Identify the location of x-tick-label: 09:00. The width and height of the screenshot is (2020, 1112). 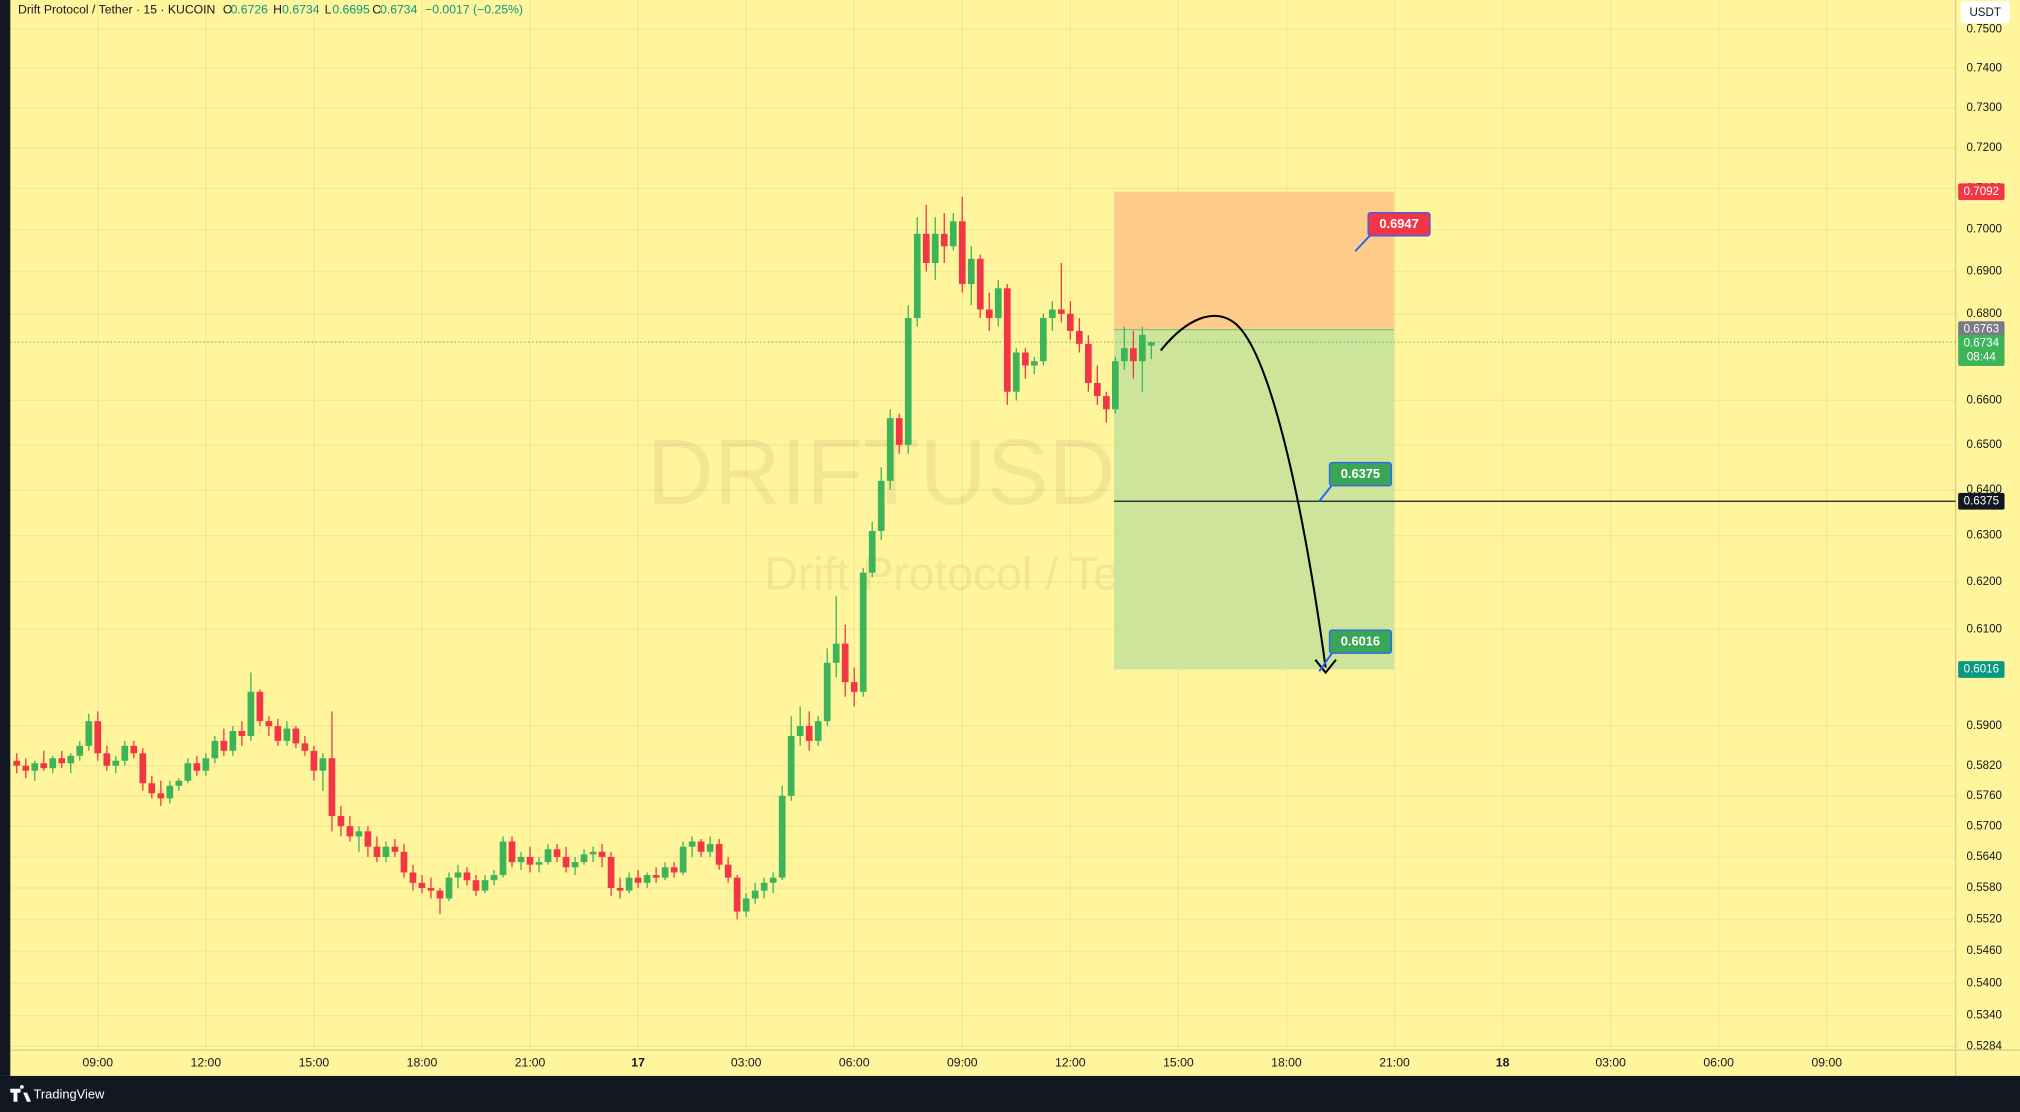
(1826, 1062).